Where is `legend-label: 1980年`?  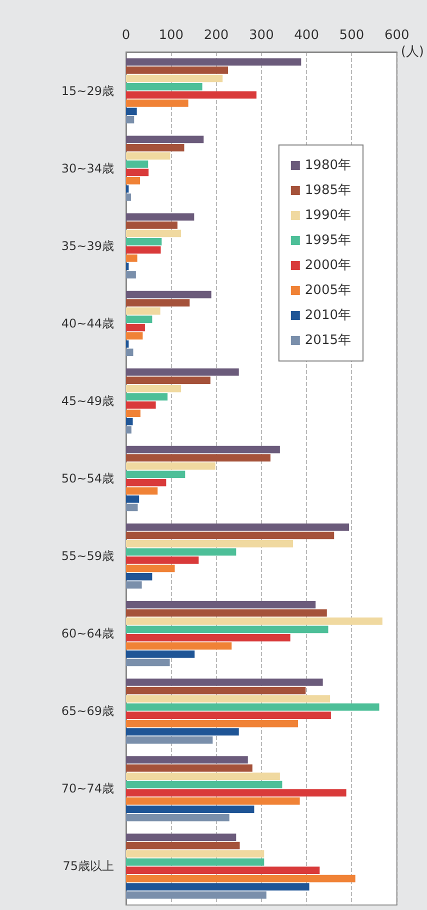 legend-label: 1980年 is located at coordinates (328, 165).